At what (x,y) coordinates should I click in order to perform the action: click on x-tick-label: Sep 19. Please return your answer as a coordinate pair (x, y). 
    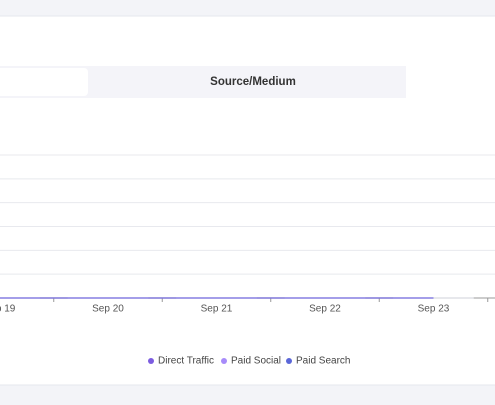
    Looking at the image, I should click on (8, 309).